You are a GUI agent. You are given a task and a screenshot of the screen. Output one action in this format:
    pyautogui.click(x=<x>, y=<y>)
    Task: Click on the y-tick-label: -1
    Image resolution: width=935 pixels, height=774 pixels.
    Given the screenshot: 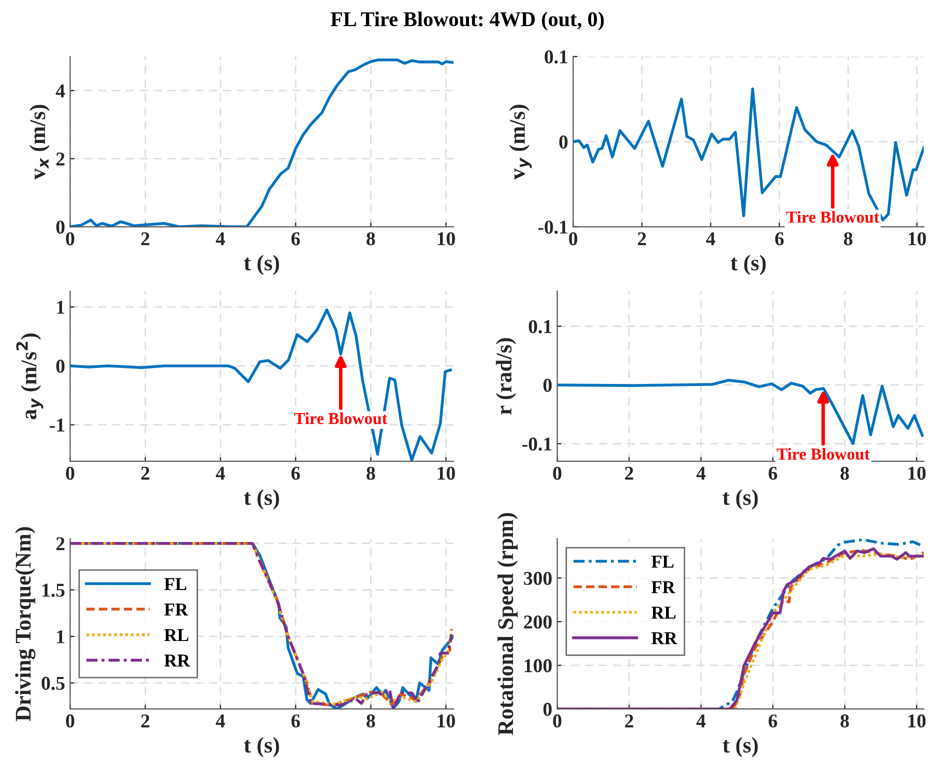 What is the action you would take?
    pyautogui.click(x=57, y=425)
    